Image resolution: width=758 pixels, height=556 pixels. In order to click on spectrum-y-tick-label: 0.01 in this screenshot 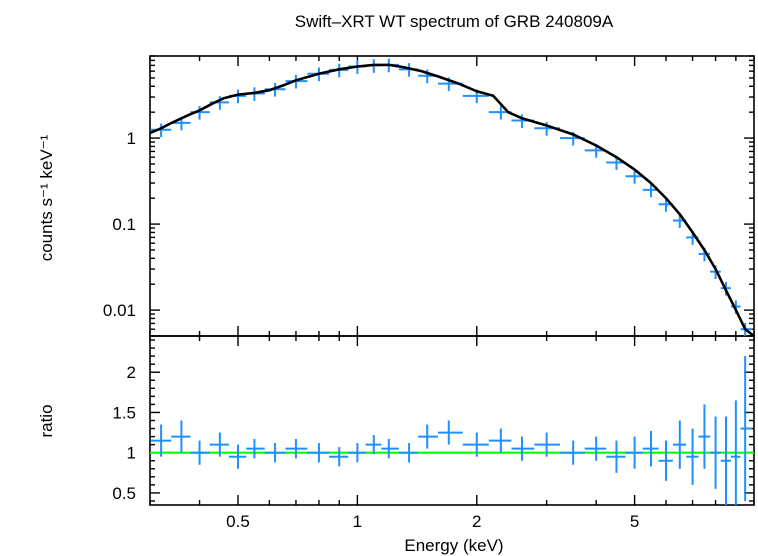, I will do `click(119, 310)`.